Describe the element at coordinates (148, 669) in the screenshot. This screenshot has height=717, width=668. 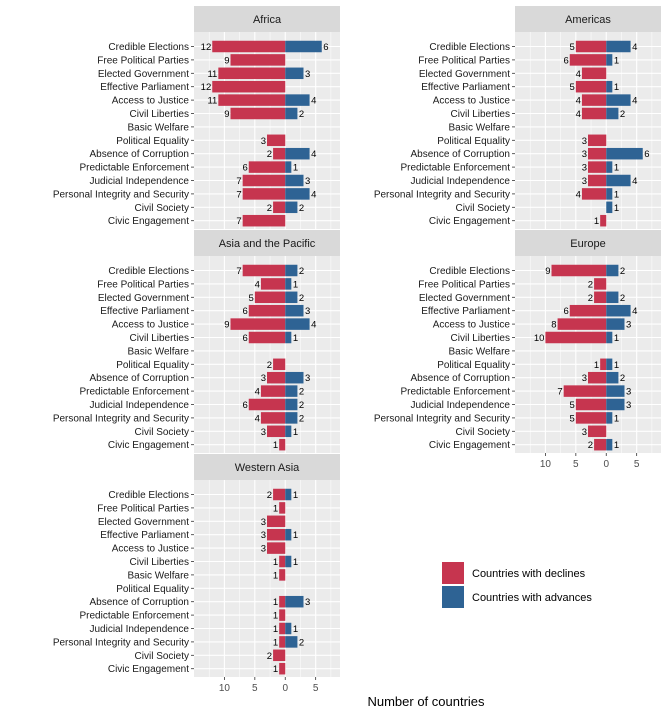
I see `category-label: Civic Engagement` at that location.